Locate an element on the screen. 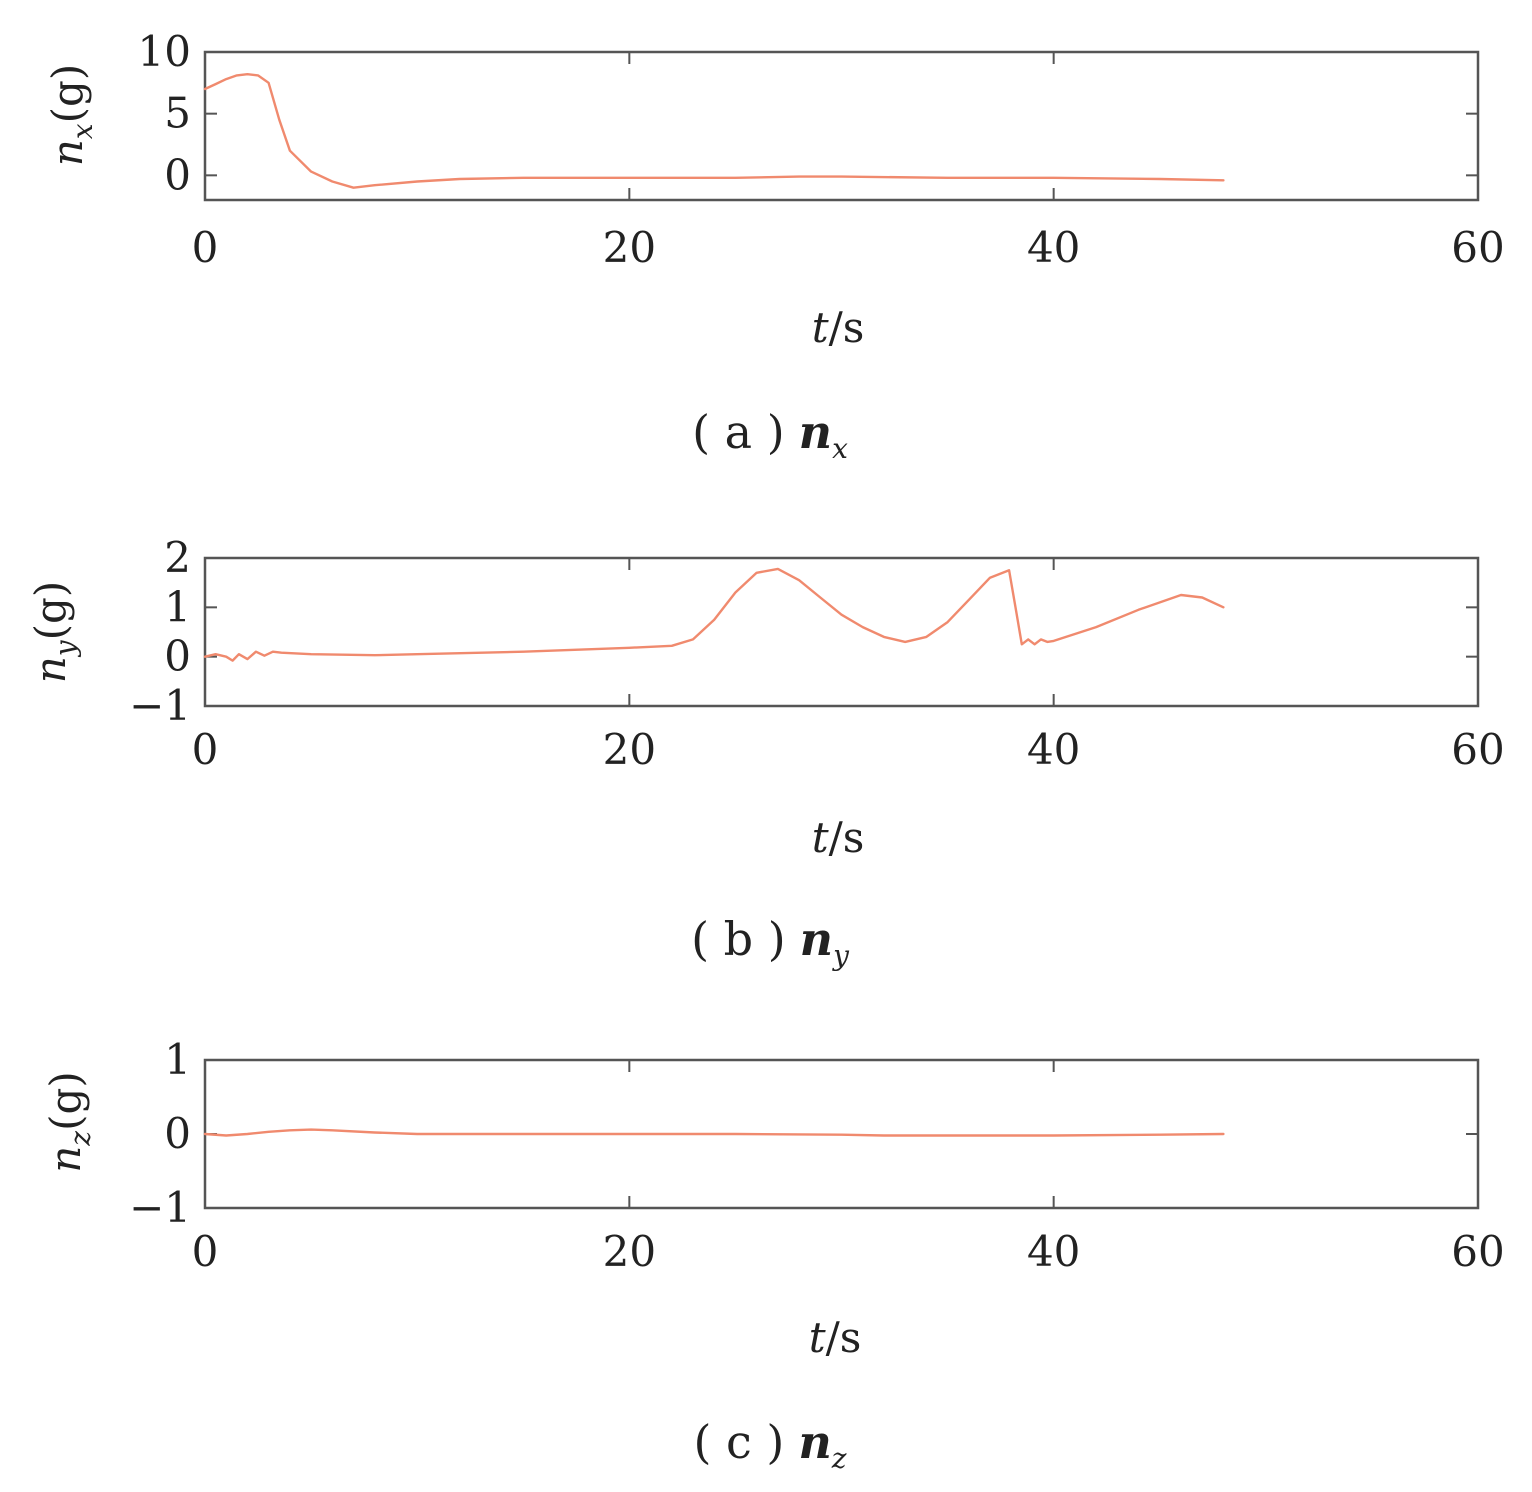  panel-caption: ( c ) nz is located at coordinates (769, 1445).